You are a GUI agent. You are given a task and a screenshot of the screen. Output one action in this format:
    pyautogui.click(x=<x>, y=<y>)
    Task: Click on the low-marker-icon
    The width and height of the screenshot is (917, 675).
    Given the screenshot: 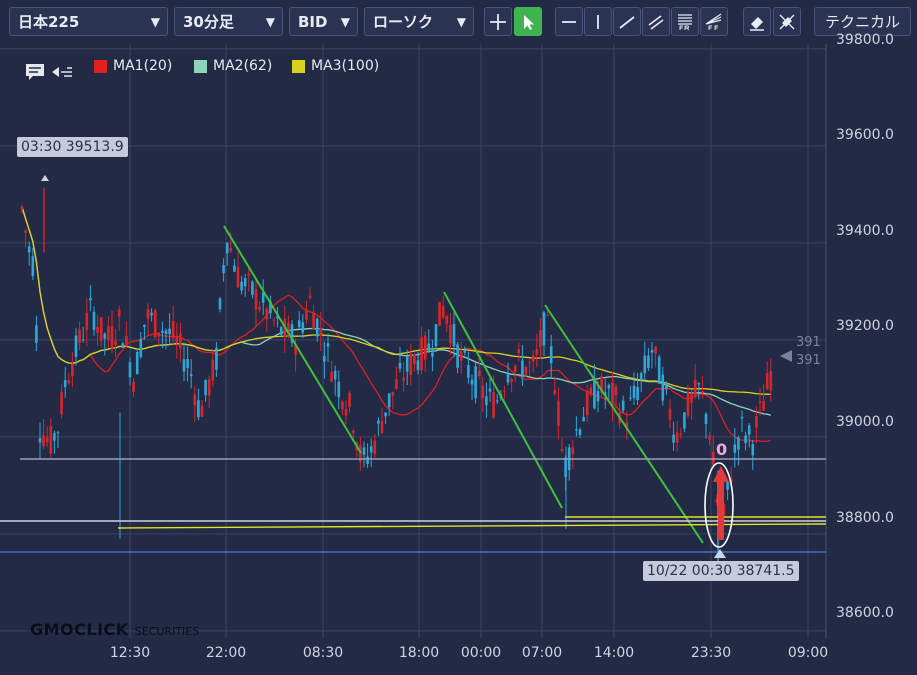 What is the action you would take?
    pyautogui.click(x=720, y=553)
    